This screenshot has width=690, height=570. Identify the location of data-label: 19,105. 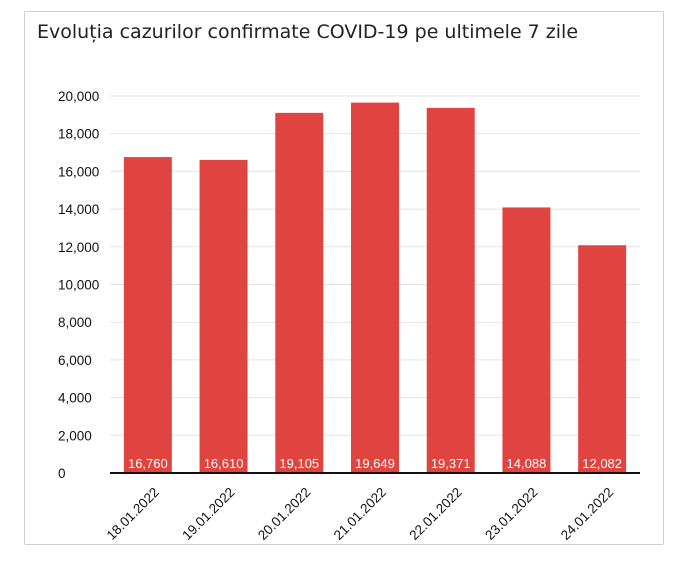
(299, 463).